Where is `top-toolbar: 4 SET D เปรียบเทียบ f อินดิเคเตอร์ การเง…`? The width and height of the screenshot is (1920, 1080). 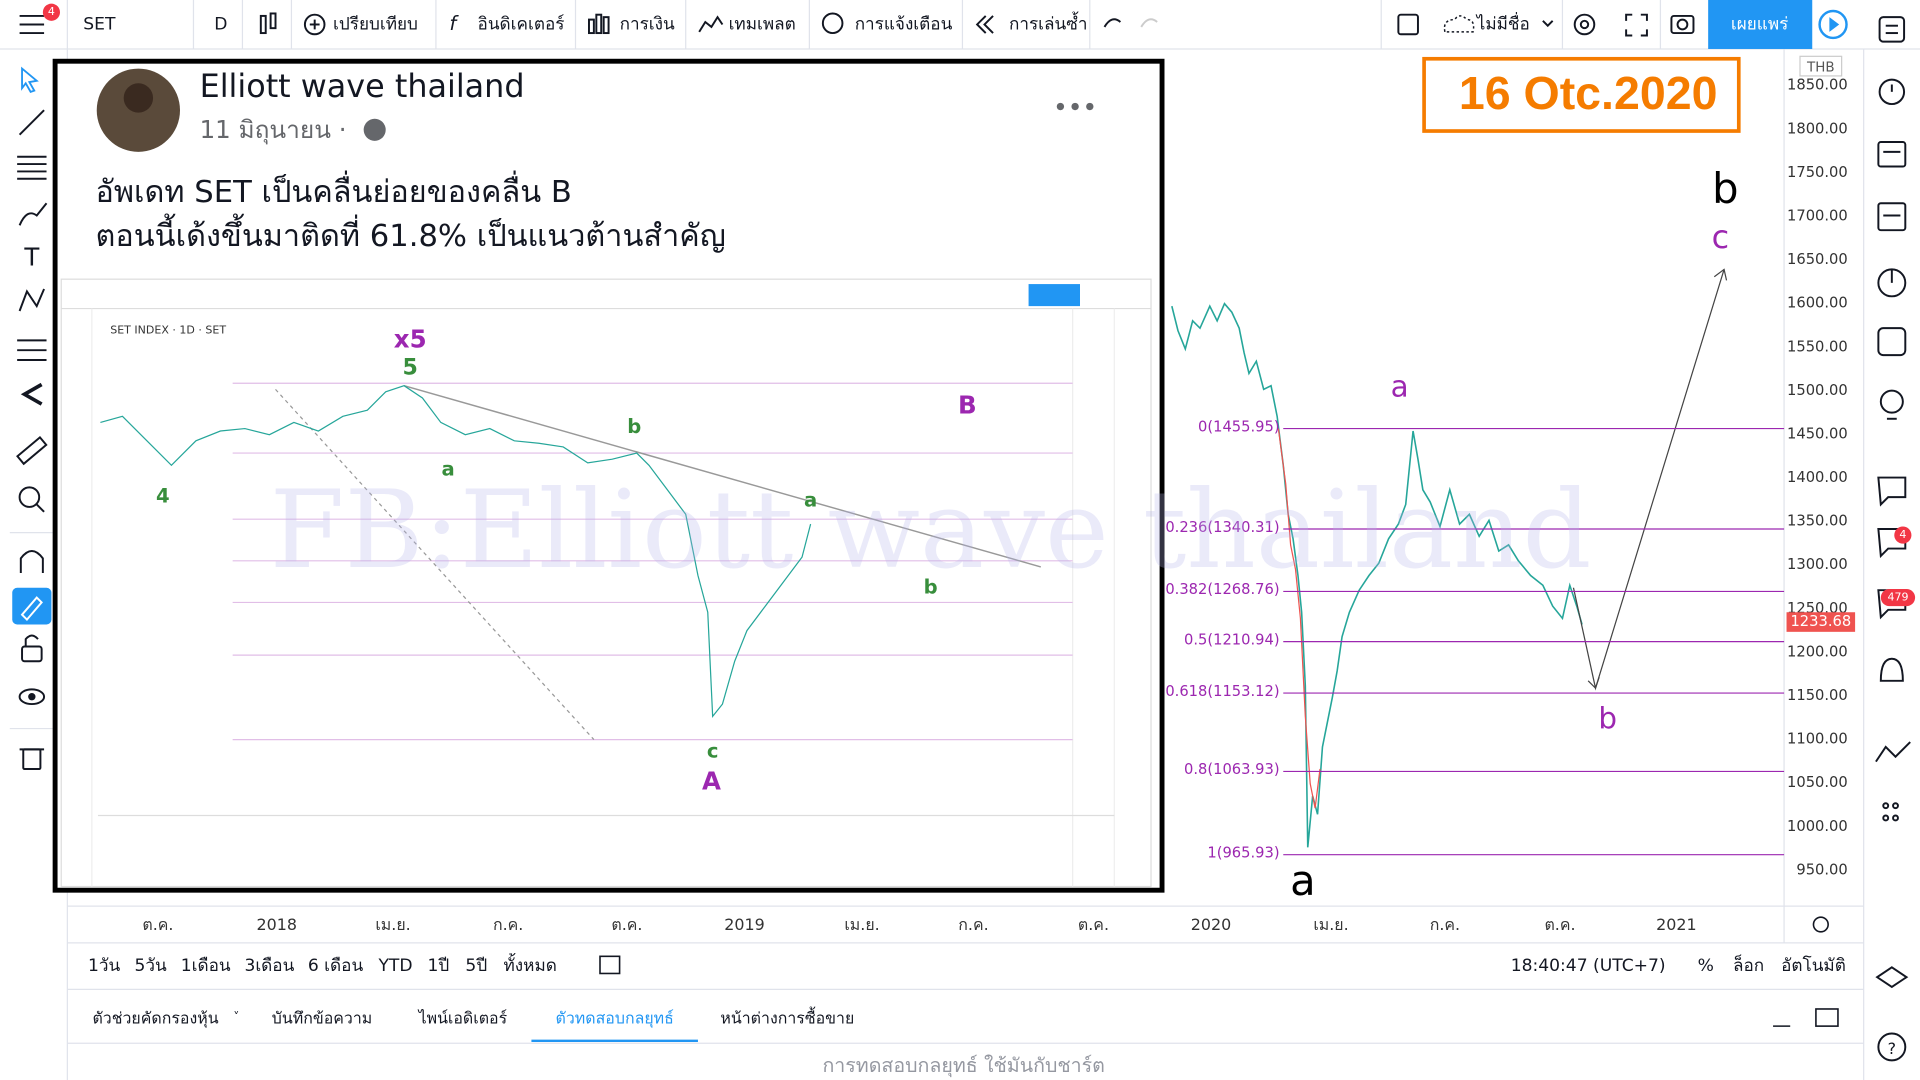 top-toolbar: 4 SET D เปรียบเทียบ f อินดิเคเตอร์ การเง… is located at coordinates (960, 25).